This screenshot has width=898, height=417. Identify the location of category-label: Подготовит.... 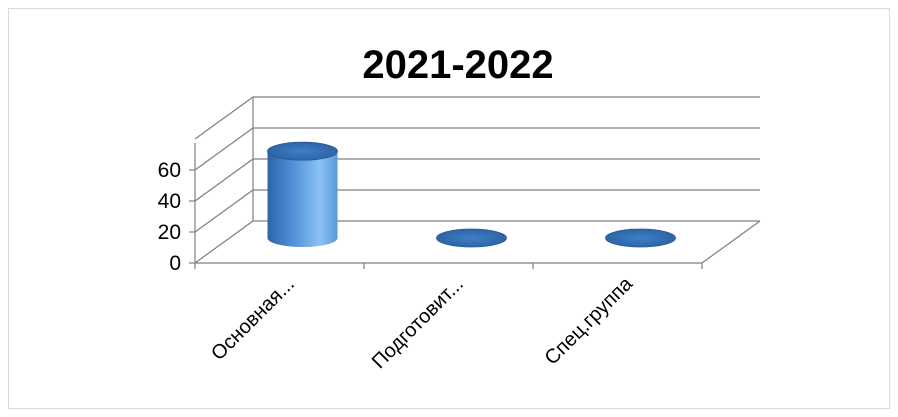
(418, 323).